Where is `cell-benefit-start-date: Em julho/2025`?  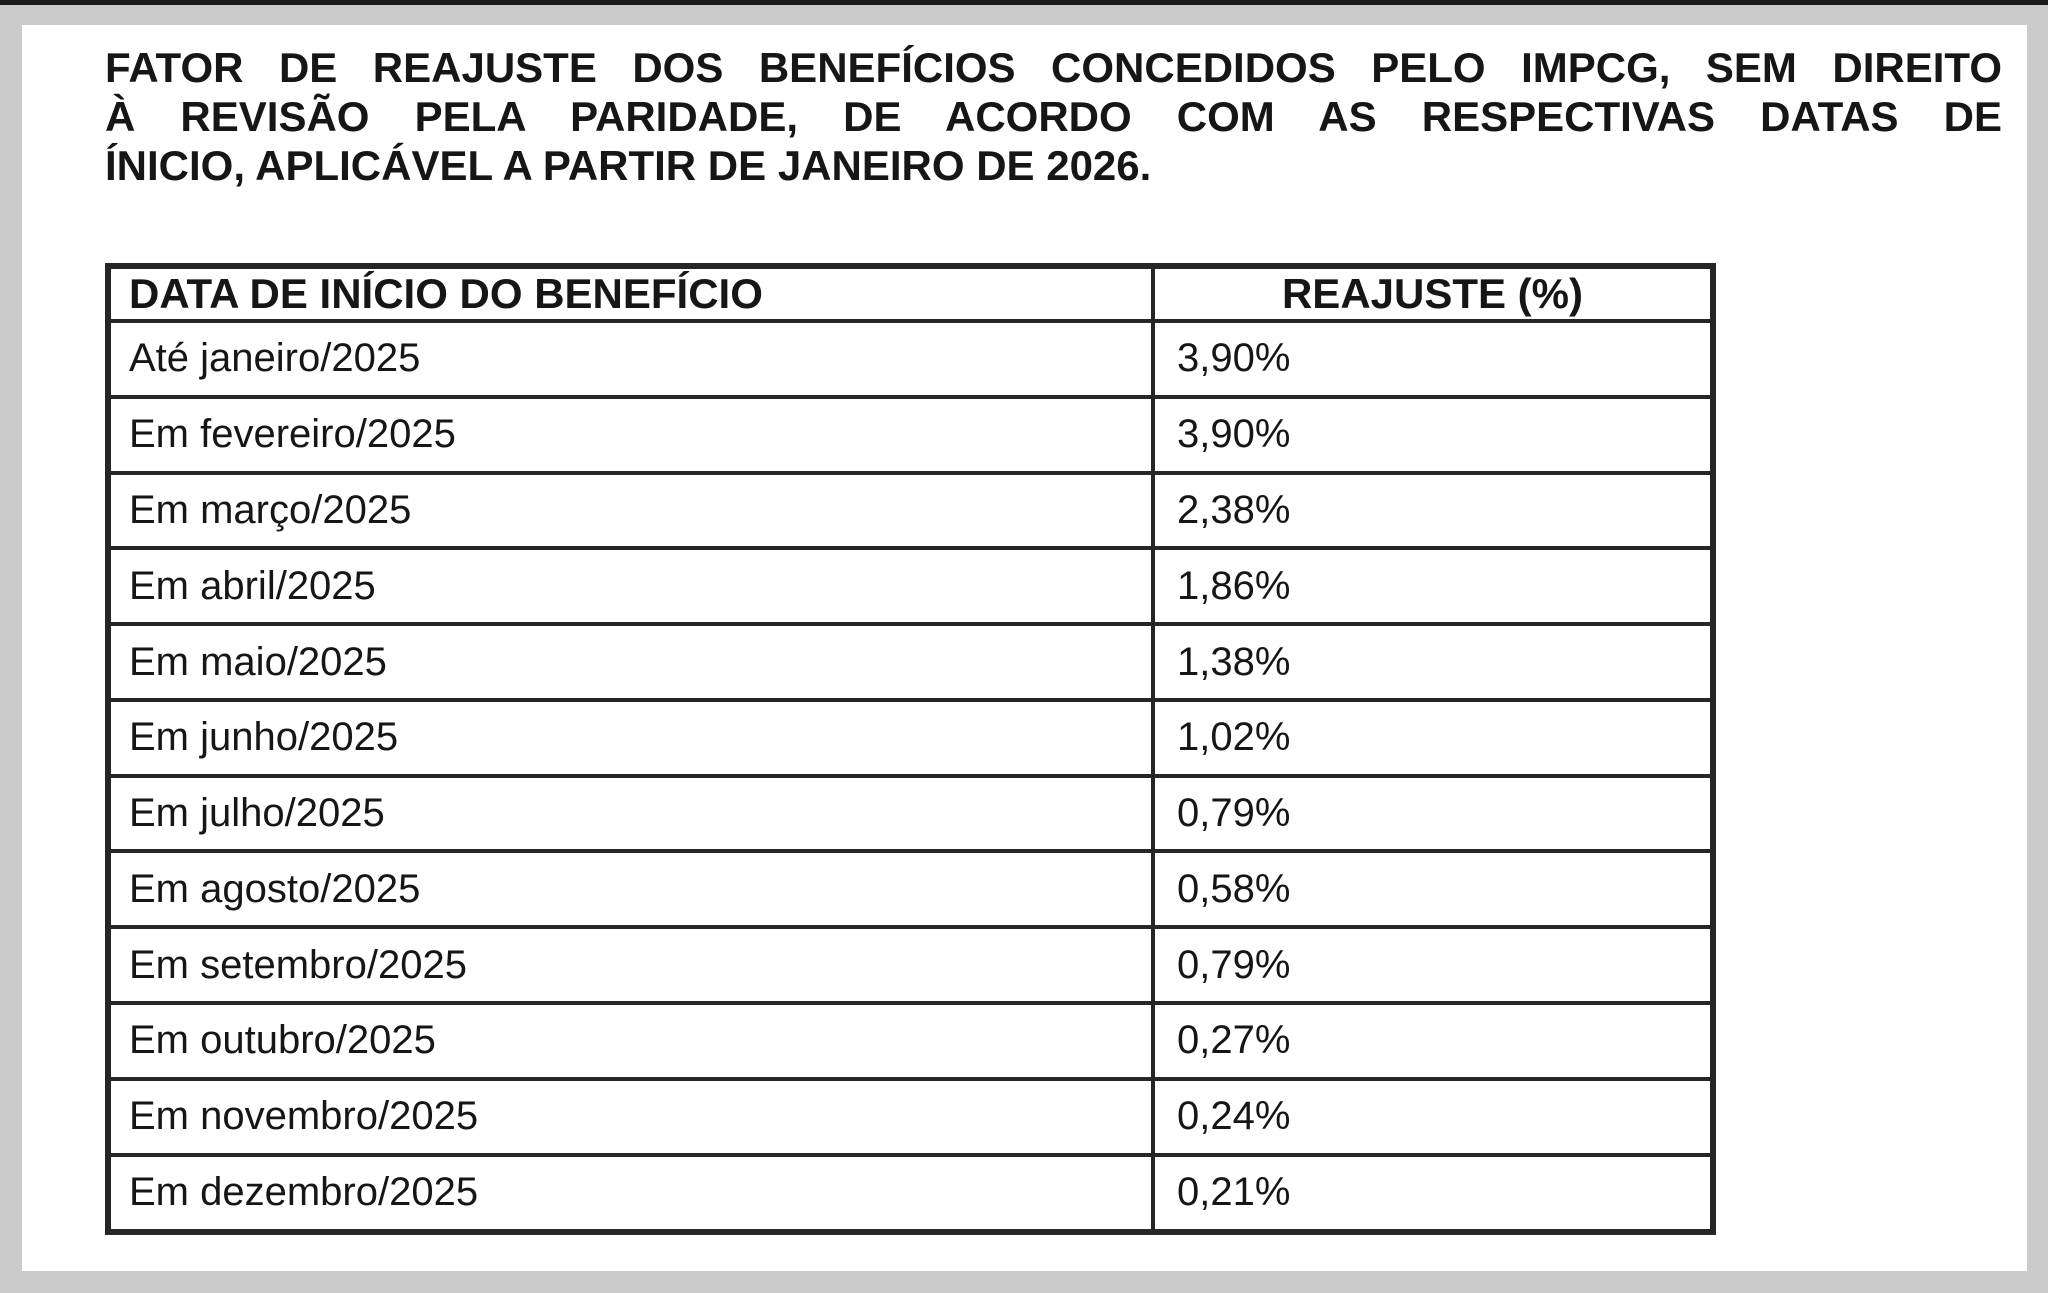 cell-benefit-start-date: Em julho/2025 is located at coordinates (630, 813).